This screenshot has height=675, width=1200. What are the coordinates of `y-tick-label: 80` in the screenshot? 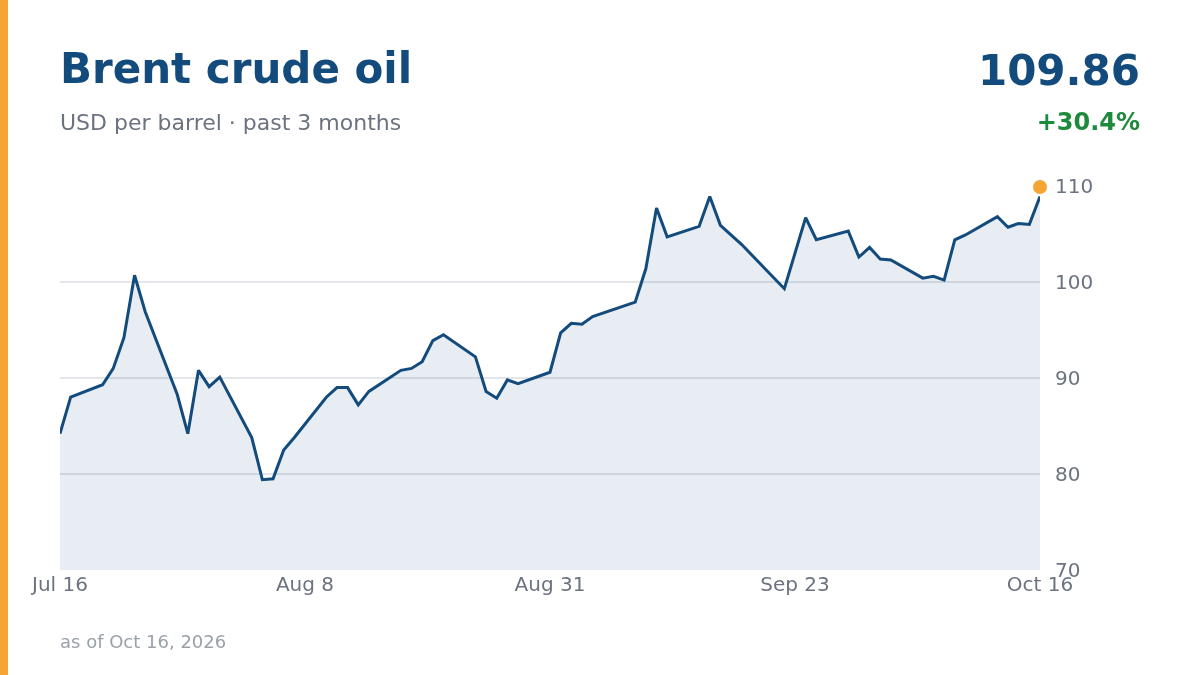 It's located at (1068, 474).